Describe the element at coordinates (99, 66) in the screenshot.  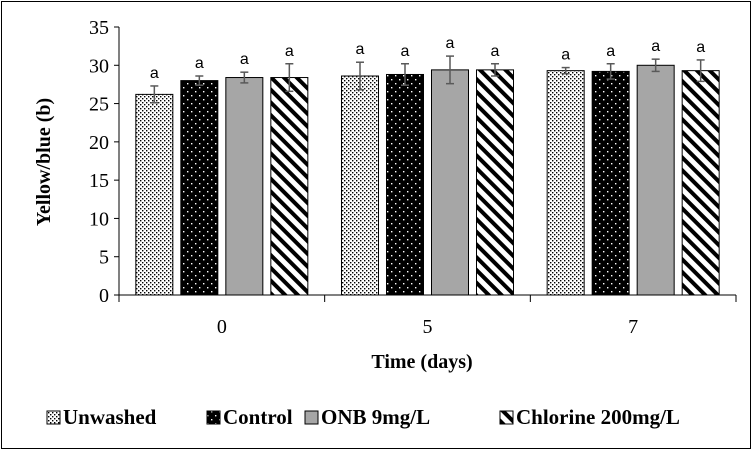
I see `y-tick-label: 30` at that location.